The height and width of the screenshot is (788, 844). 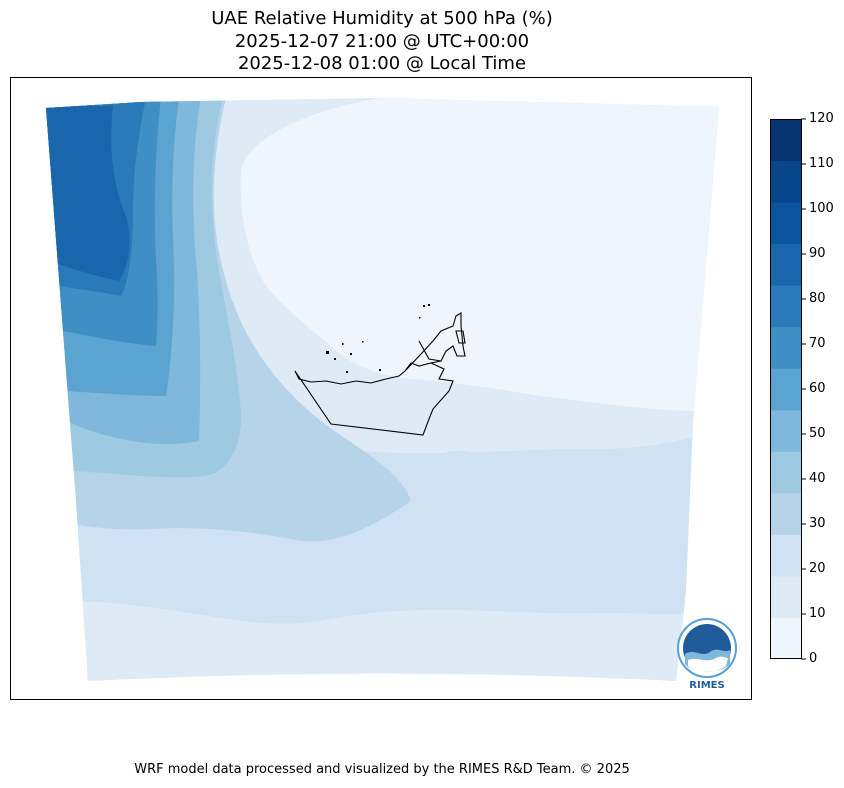 What do you see at coordinates (390, 641) in the screenshot?
I see `rh-band-10-20-south` at bounding box center [390, 641].